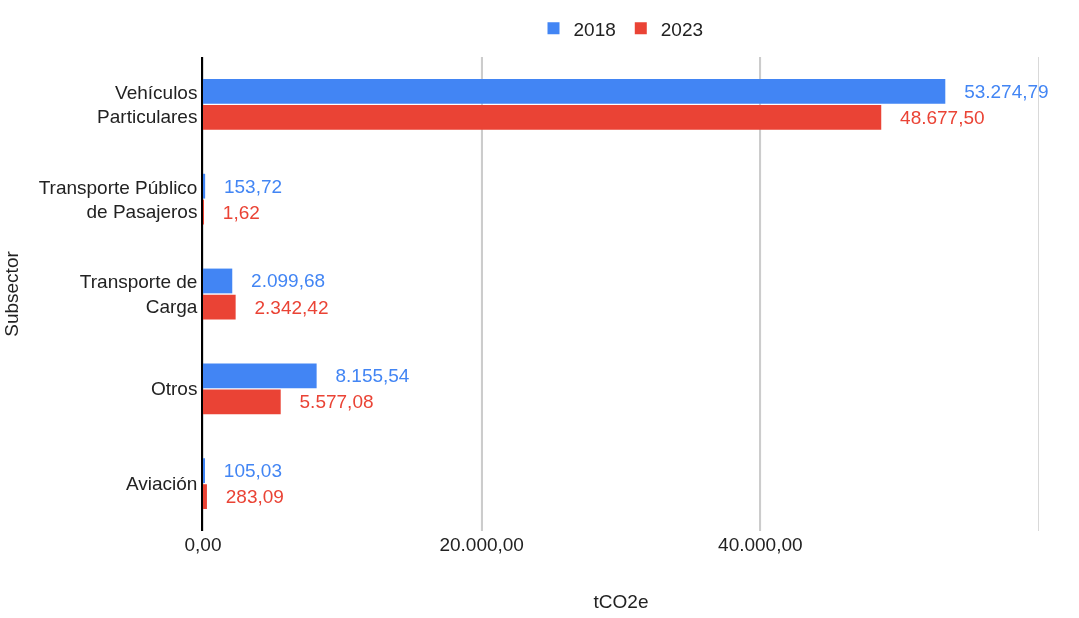 Image resolution: width=1079 pixels, height=618 pixels. What do you see at coordinates (203, 544) in the screenshot?
I see `x-tick-label: 0,00` at bounding box center [203, 544].